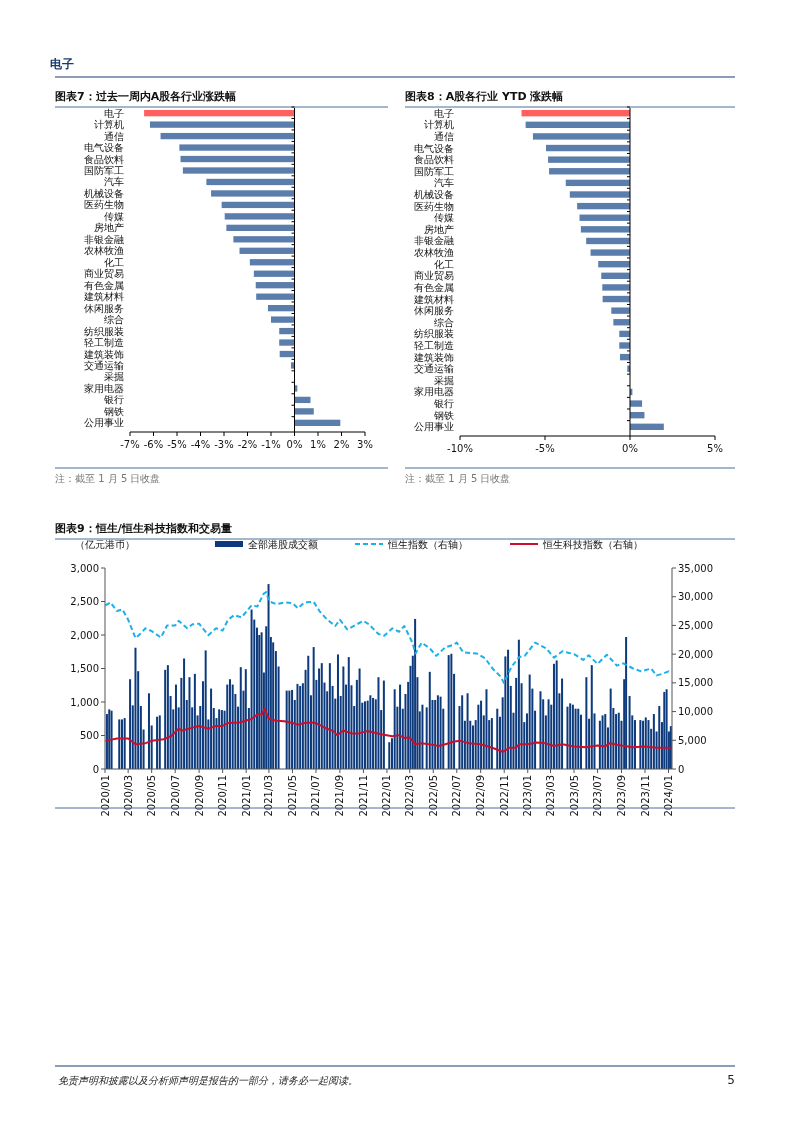  What do you see at coordinates (246, 796) in the screenshot?
I see `x-tick-label: 2021/01` at bounding box center [246, 796].